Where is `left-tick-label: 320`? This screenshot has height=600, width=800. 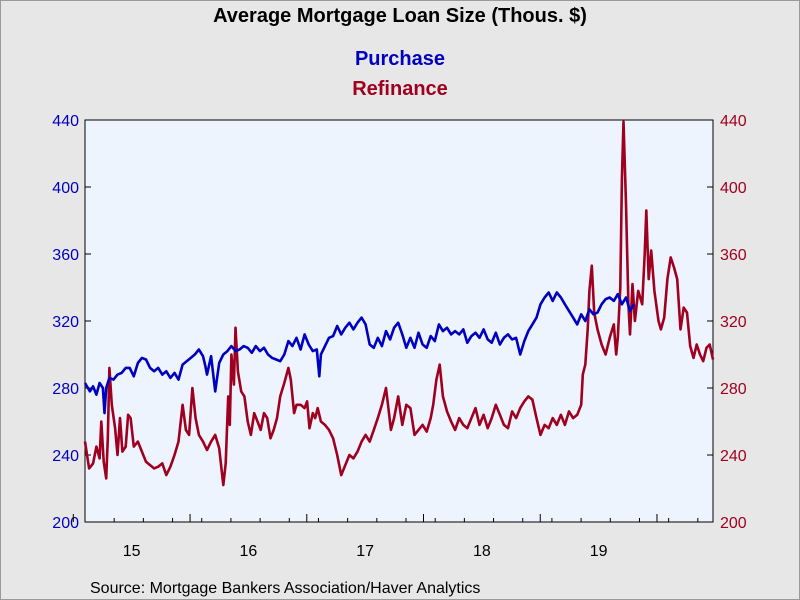 left-tick-label: 320 is located at coordinates (65, 322).